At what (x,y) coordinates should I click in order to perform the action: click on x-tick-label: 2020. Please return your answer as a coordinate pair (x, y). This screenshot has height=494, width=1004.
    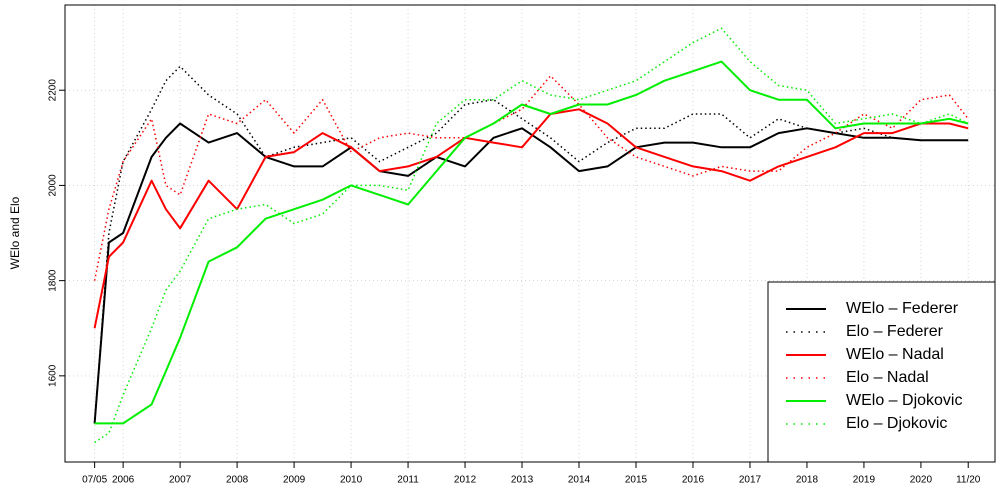
    Looking at the image, I should click on (921, 480).